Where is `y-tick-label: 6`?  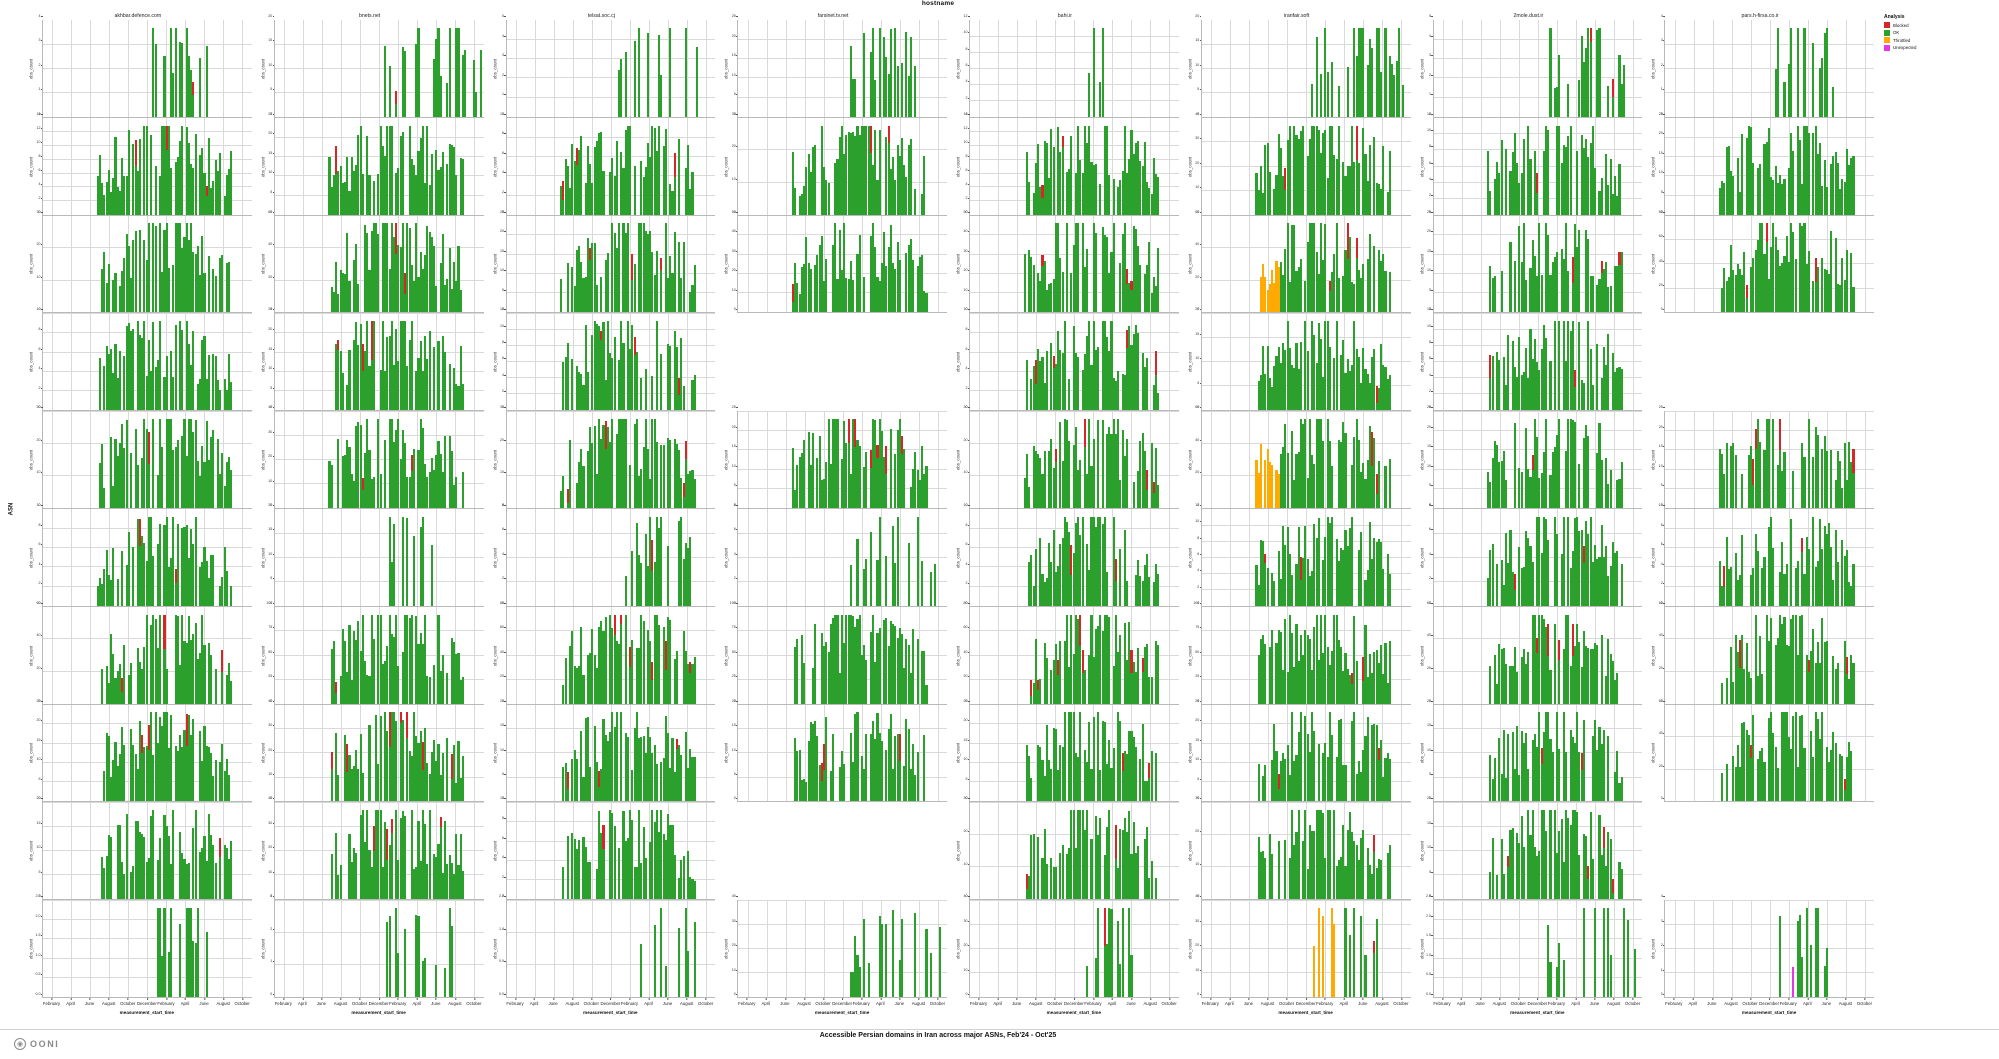 y-tick-label: 6 is located at coordinates (967, 348).